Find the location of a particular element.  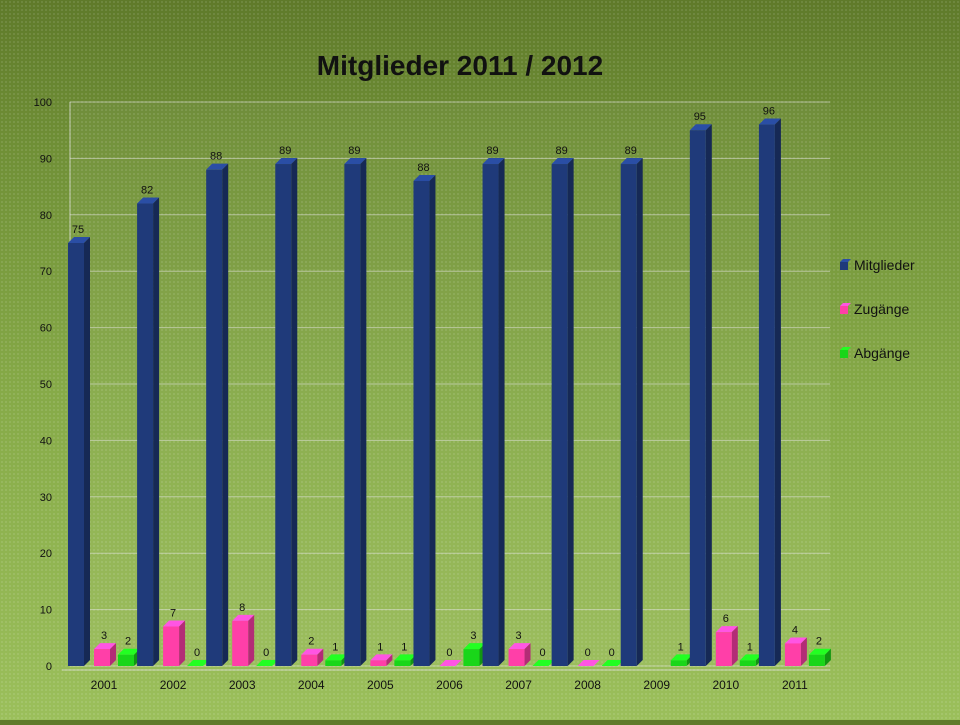

y-tick-label: 100 is located at coordinates (43, 103).